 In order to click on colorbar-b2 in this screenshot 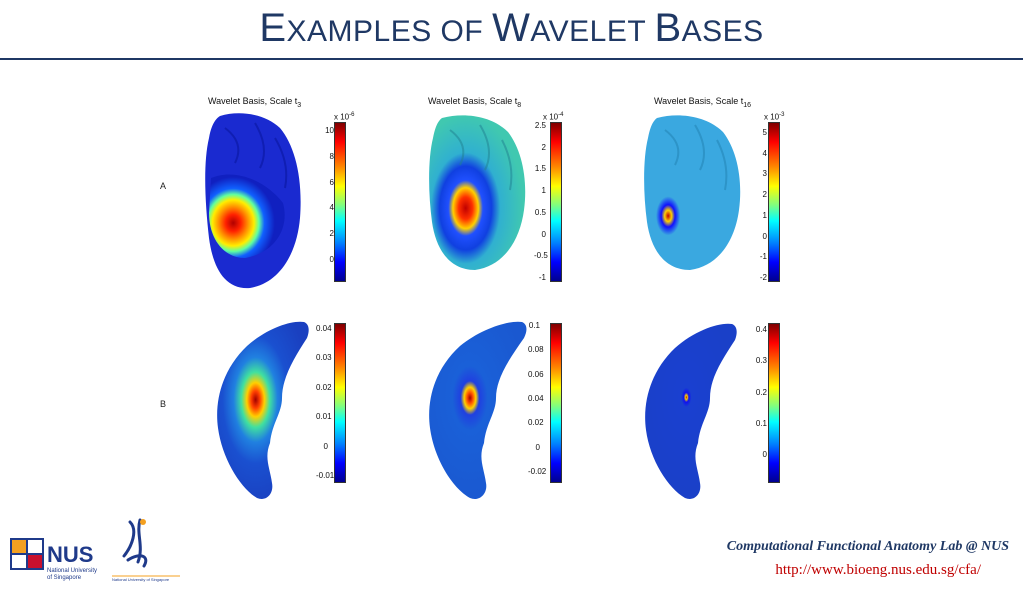, I will do `click(556, 403)`.